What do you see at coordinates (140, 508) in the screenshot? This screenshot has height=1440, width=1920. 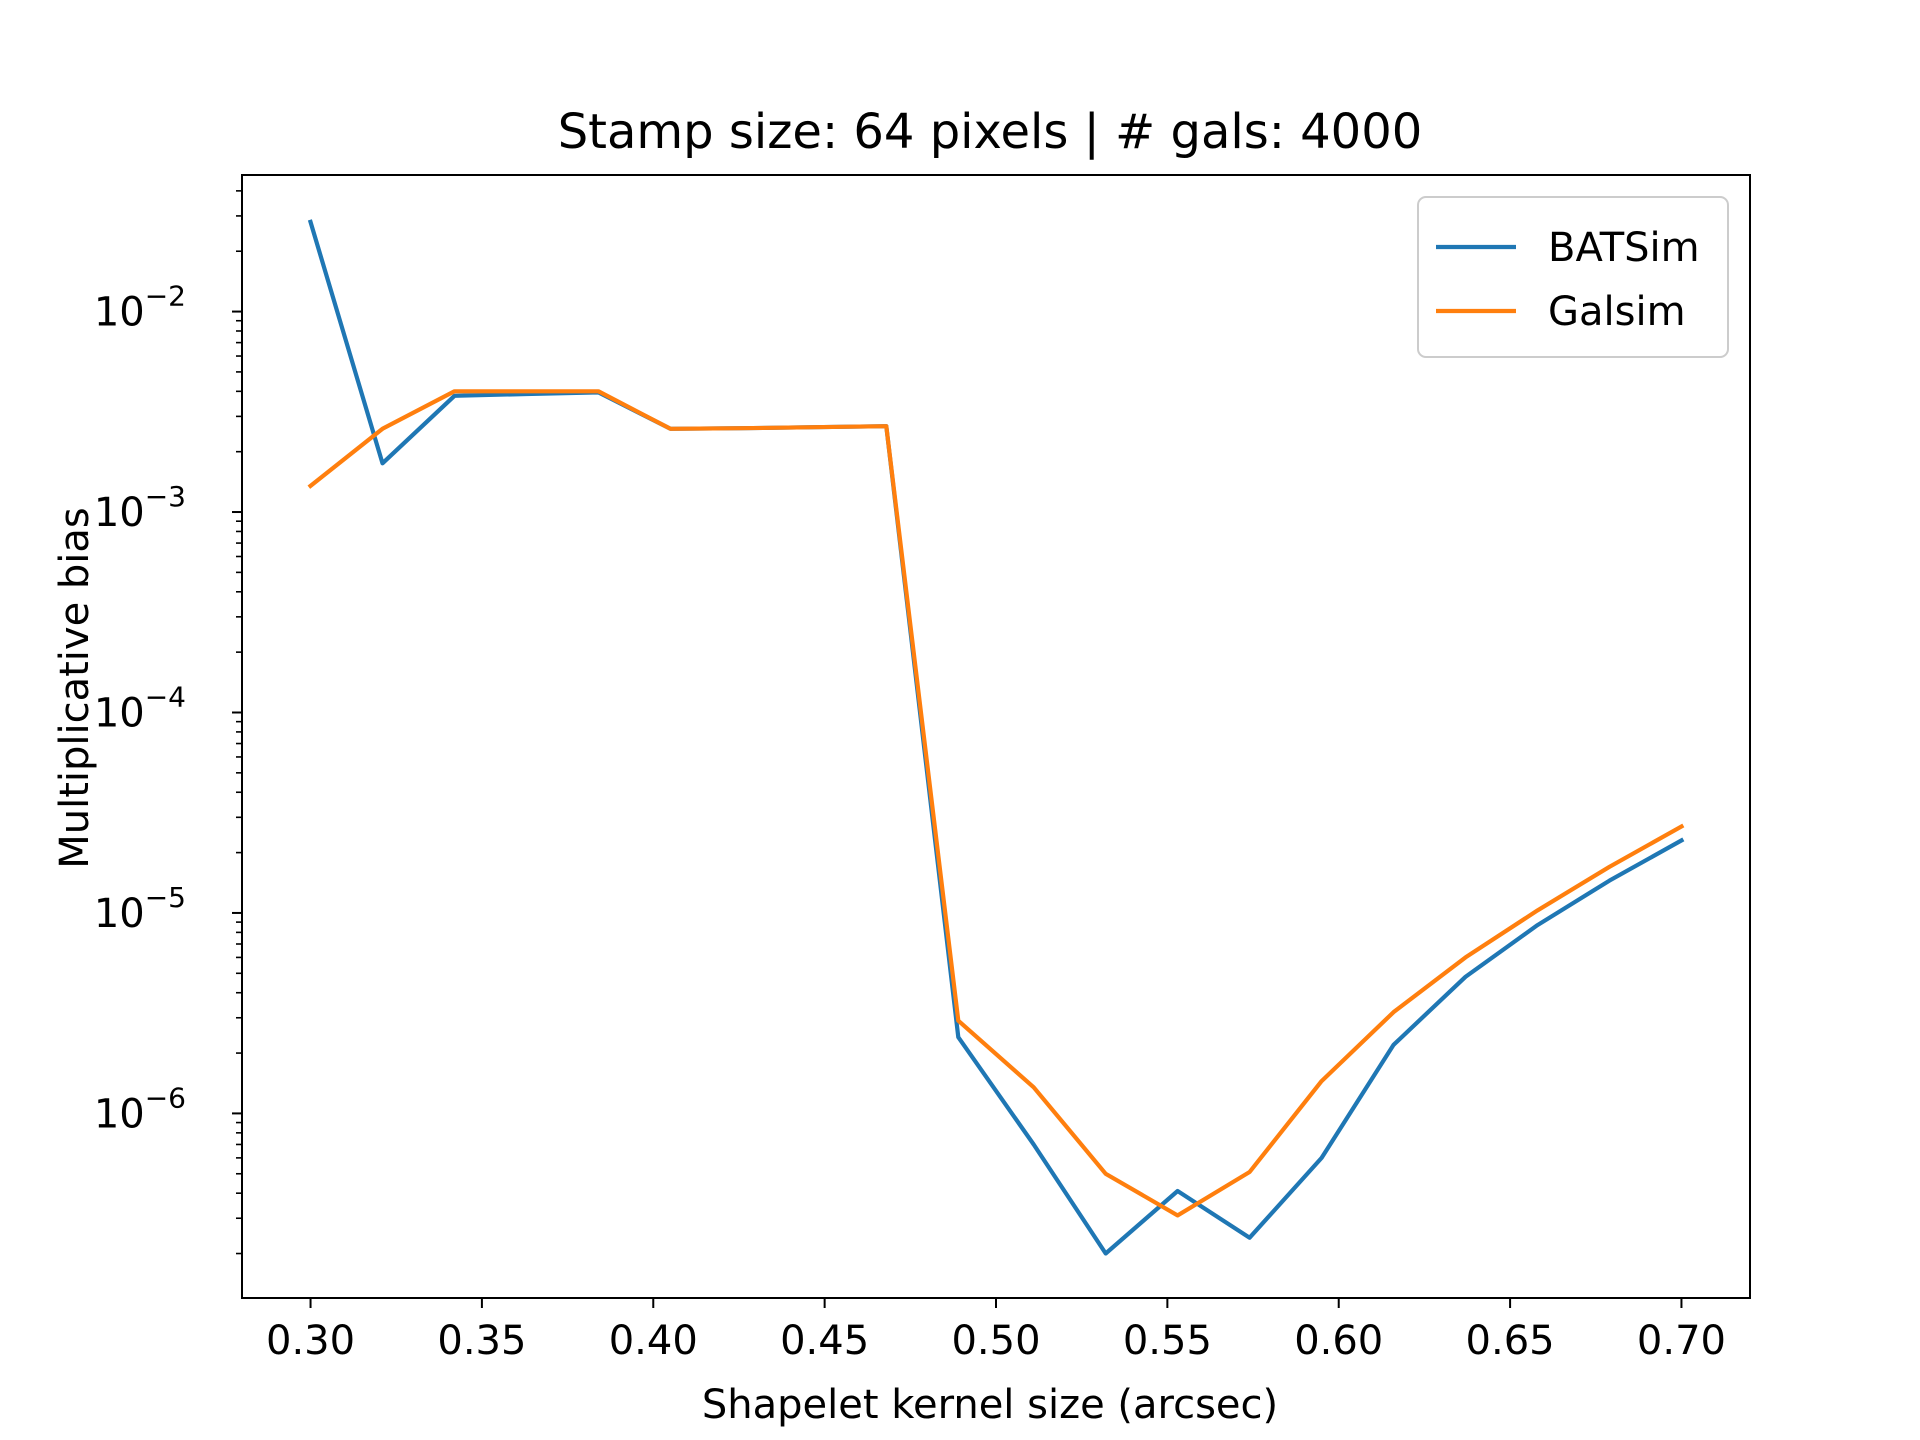 I see `y-tick-label: 10⁻³` at bounding box center [140, 508].